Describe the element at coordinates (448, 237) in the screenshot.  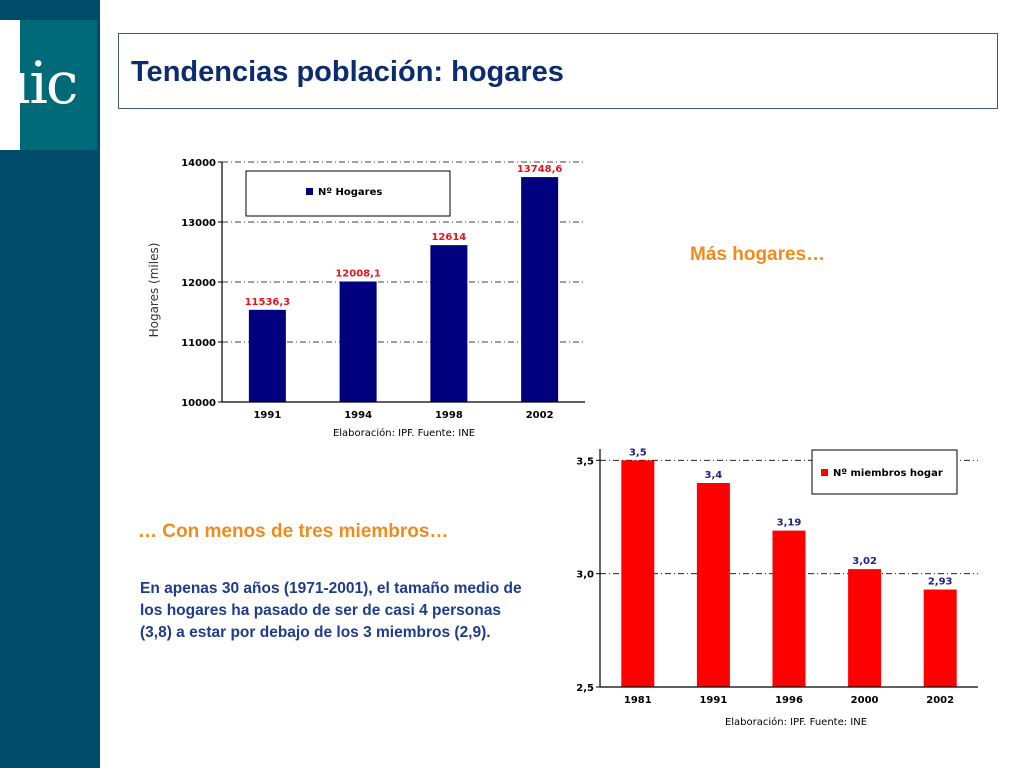
I see `data-label: 12614` at that location.